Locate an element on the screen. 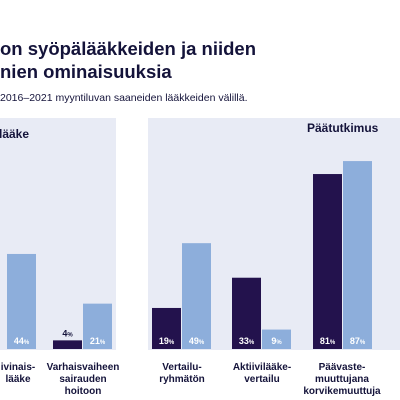 The image size is (400, 400). category-label: Aktiivilääke-vertailu is located at coordinates (262, 373).